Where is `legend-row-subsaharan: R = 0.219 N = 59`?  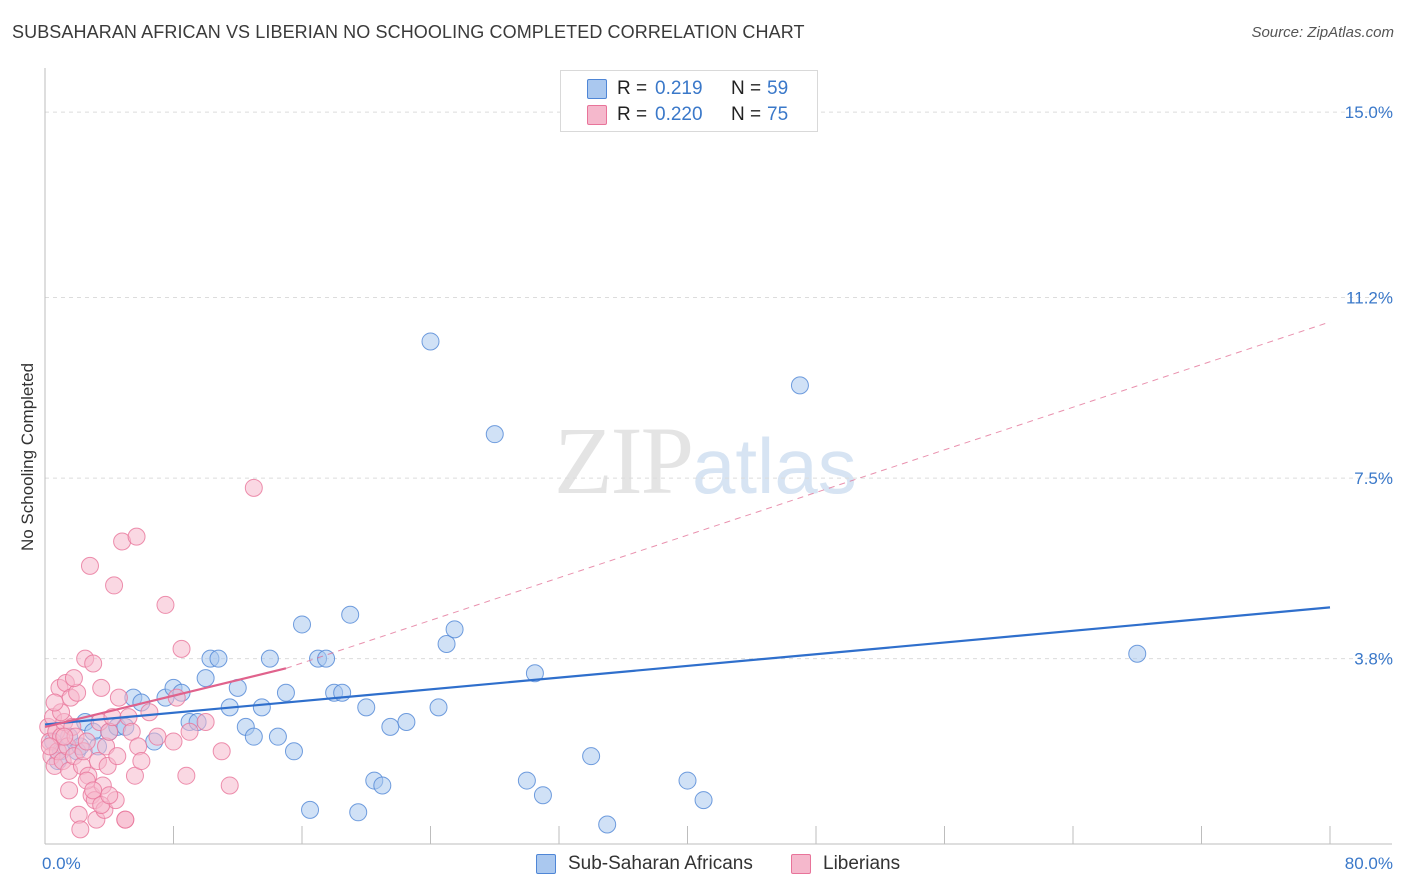 legend-row-subsaharan: R = 0.219 N = 59 is located at coordinates (687, 89).